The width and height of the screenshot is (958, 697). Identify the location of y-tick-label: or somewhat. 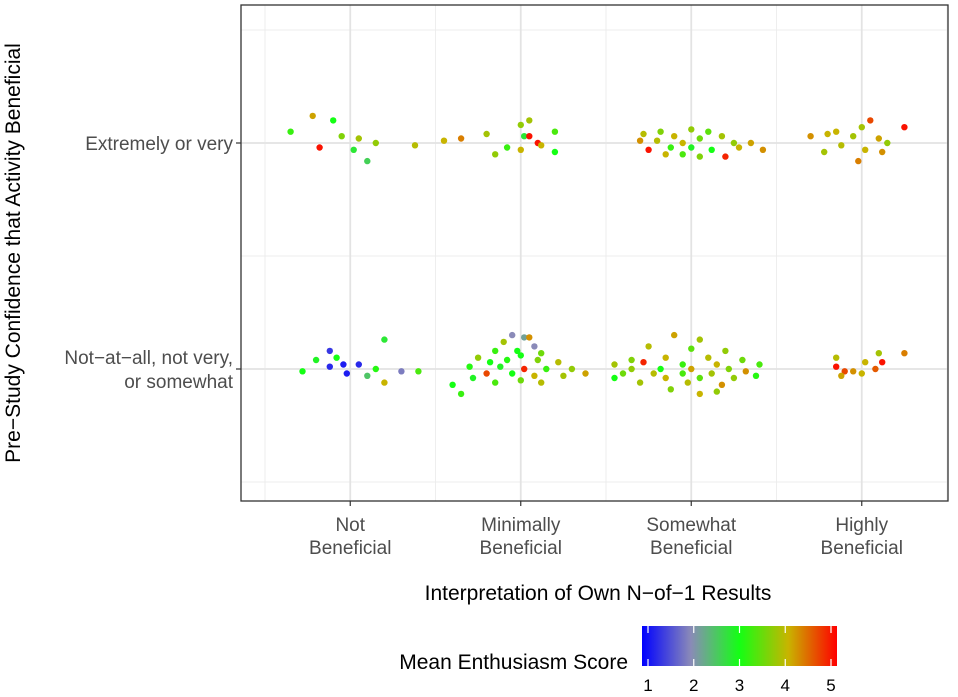
(178, 382).